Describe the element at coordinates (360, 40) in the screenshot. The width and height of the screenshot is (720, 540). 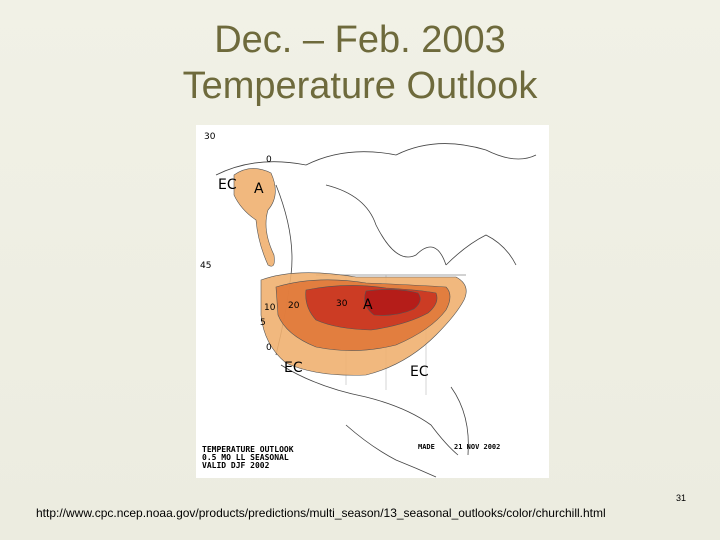
I see `slide-title-line1: Dec. – Feb. 2003` at that location.